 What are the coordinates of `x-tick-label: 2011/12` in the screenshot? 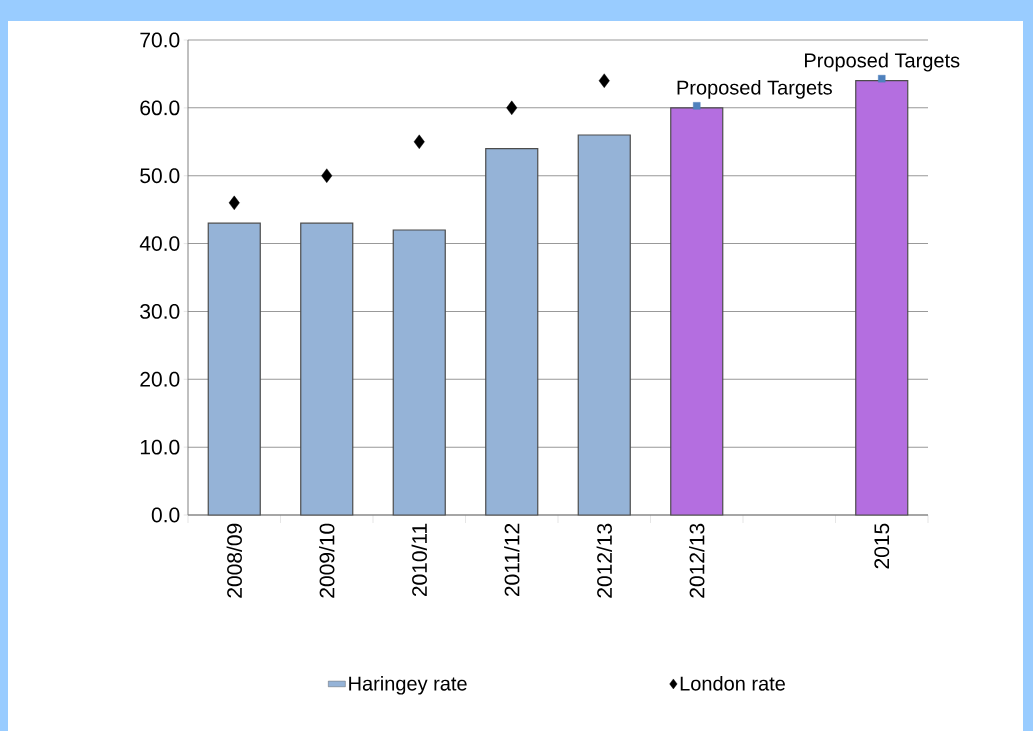 It's located at (512, 560).